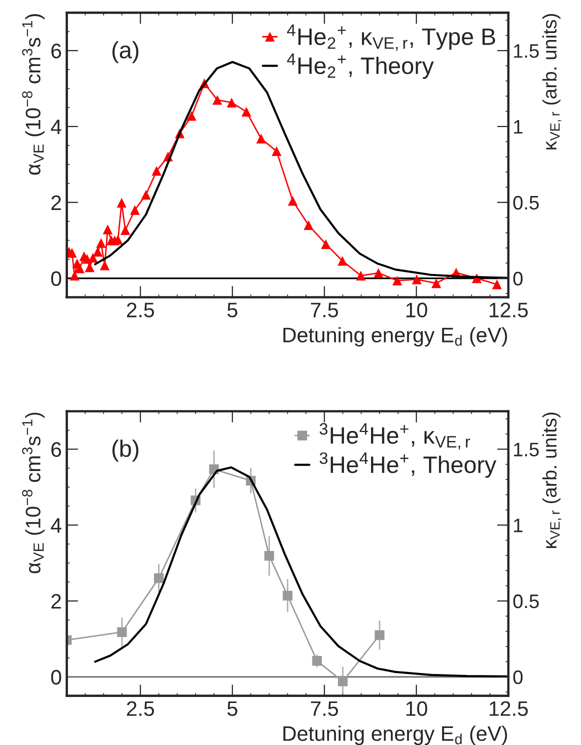  What do you see at coordinates (408, 465) in the screenshot?
I see `legend-label: $^{3}$He$^{4}$He$^{+}$, Theory` at bounding box center [408, 465].